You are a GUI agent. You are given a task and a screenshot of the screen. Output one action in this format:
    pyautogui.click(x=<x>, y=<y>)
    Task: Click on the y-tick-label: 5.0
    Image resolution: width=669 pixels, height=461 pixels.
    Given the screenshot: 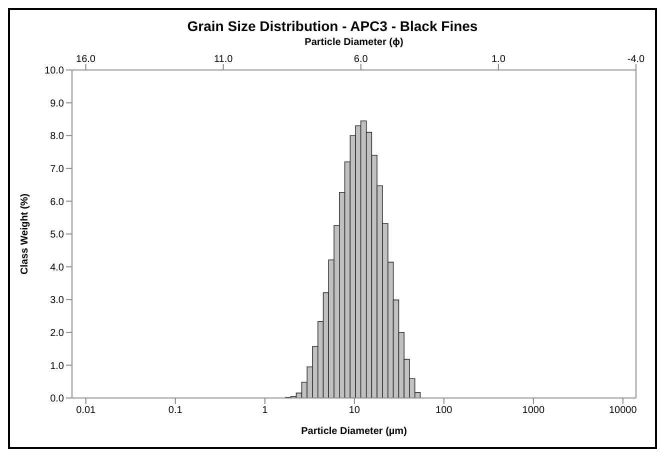 What is the action you would take?
    pyautogui.click(x=57, y=235)
    